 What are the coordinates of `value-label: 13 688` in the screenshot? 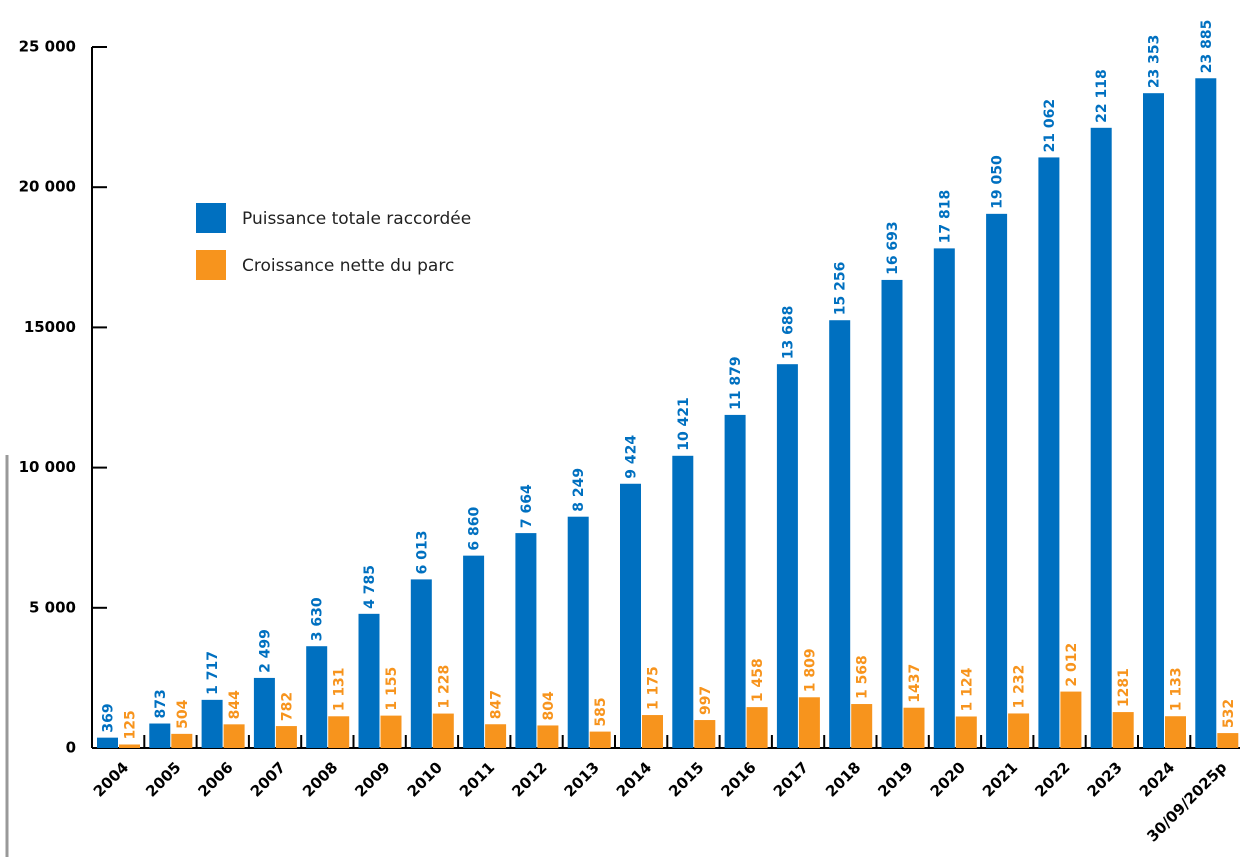 It's located at (788, 333).